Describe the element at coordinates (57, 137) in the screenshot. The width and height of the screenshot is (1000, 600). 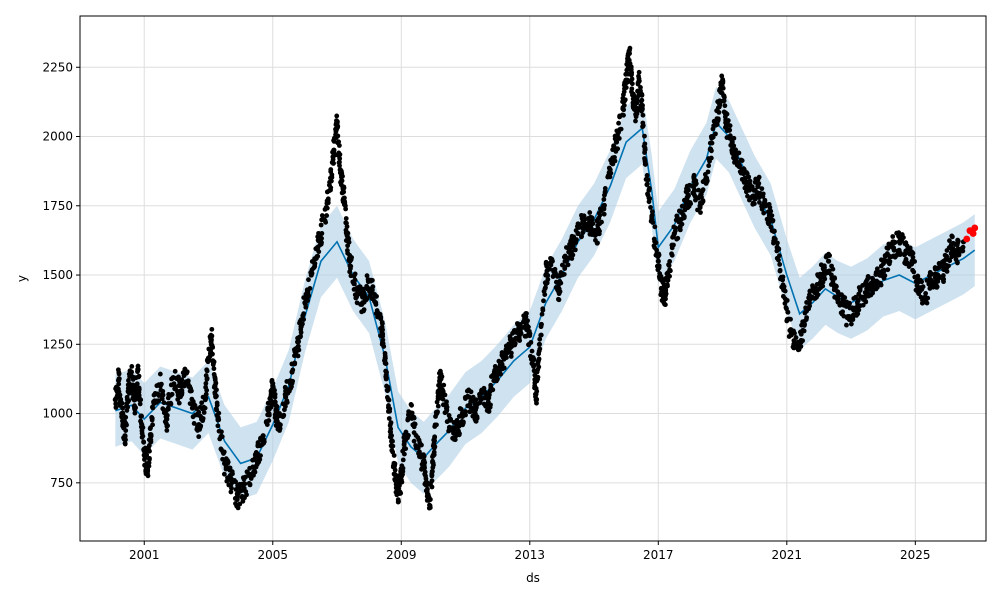
I see `y-tick-label: 2000` at that location.